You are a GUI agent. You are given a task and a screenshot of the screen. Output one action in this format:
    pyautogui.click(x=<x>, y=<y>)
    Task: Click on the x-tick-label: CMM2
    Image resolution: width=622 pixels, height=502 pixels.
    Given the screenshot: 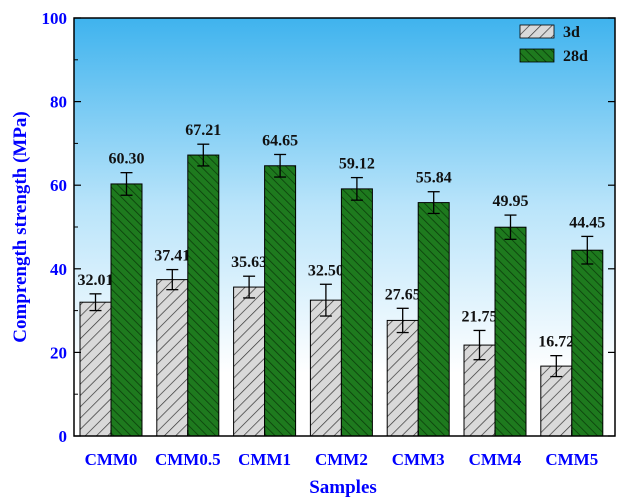 What is the action you would take?
    pyautogui.click(x=341, y=459)
    